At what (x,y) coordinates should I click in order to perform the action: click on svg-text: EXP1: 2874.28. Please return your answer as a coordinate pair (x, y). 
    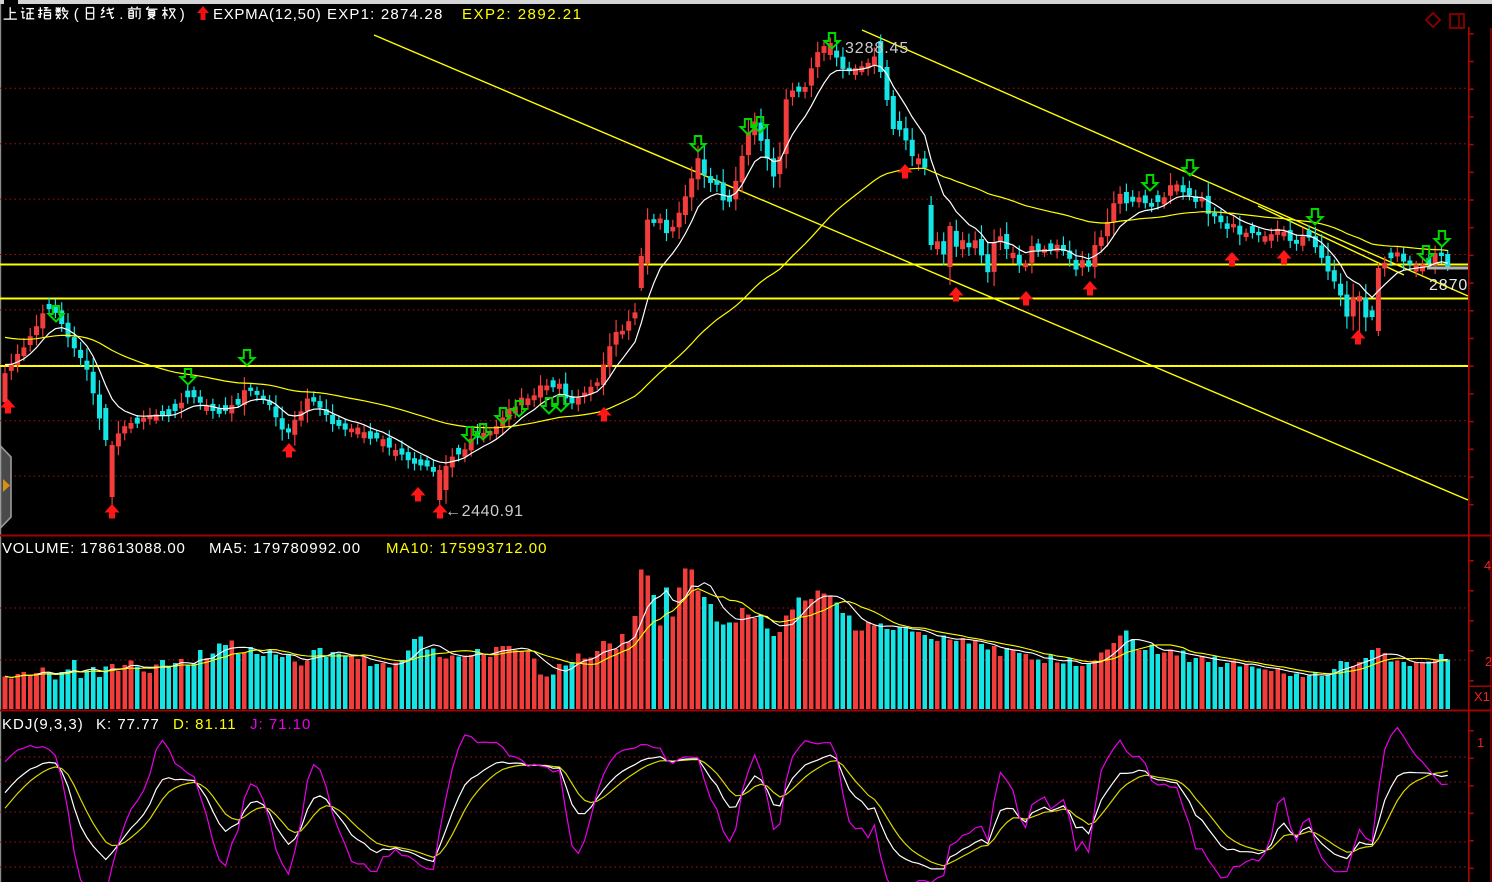
    Looking at the image, I should click on (385, 14).